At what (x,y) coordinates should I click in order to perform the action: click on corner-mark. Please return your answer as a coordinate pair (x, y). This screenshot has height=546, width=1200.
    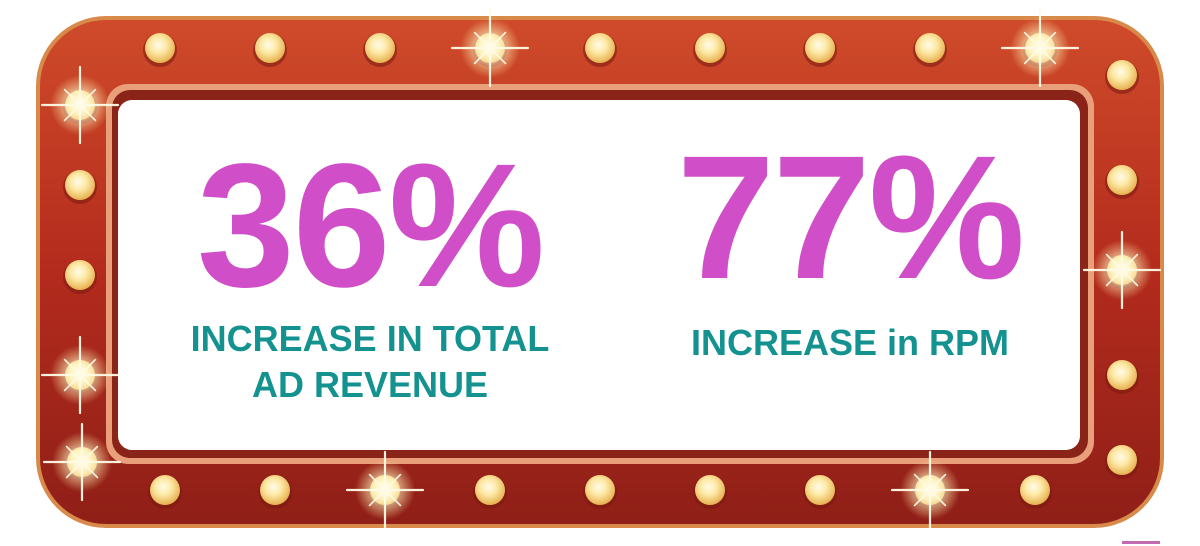
    Looking at the image, I should click on (1141, 542).